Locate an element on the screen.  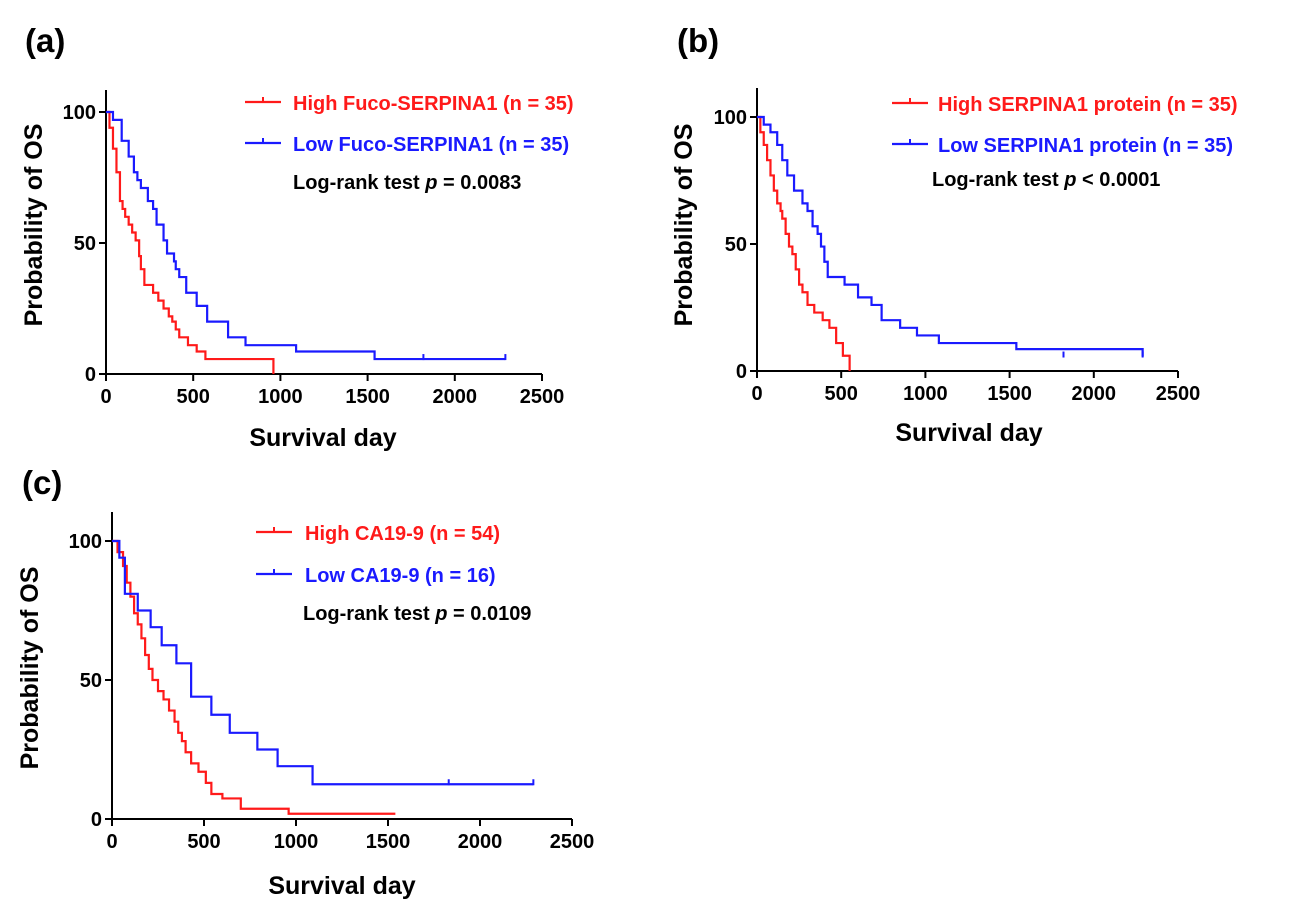
legend-label-1: High SERPINA1 protein (n = 35) is located at coordinates (1087, 105).